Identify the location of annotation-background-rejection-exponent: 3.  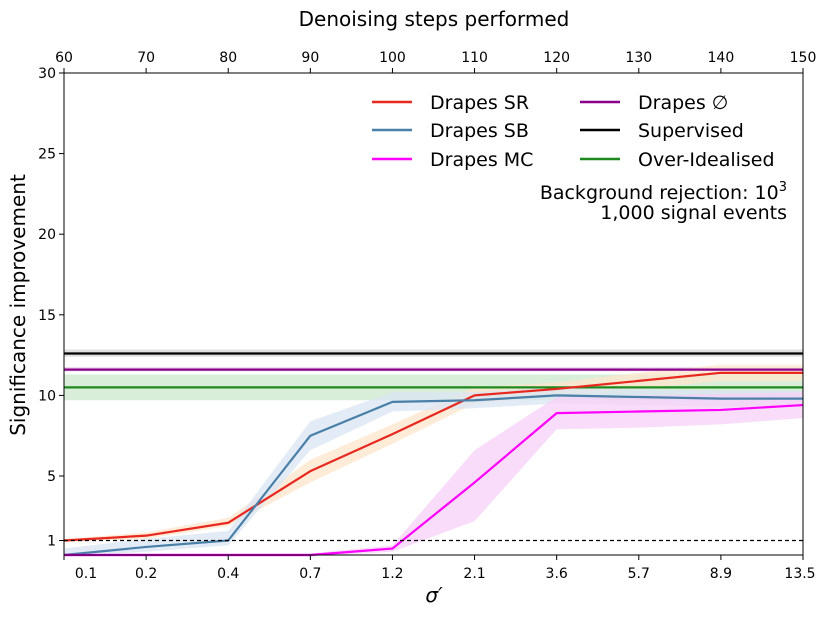
(783, 187).